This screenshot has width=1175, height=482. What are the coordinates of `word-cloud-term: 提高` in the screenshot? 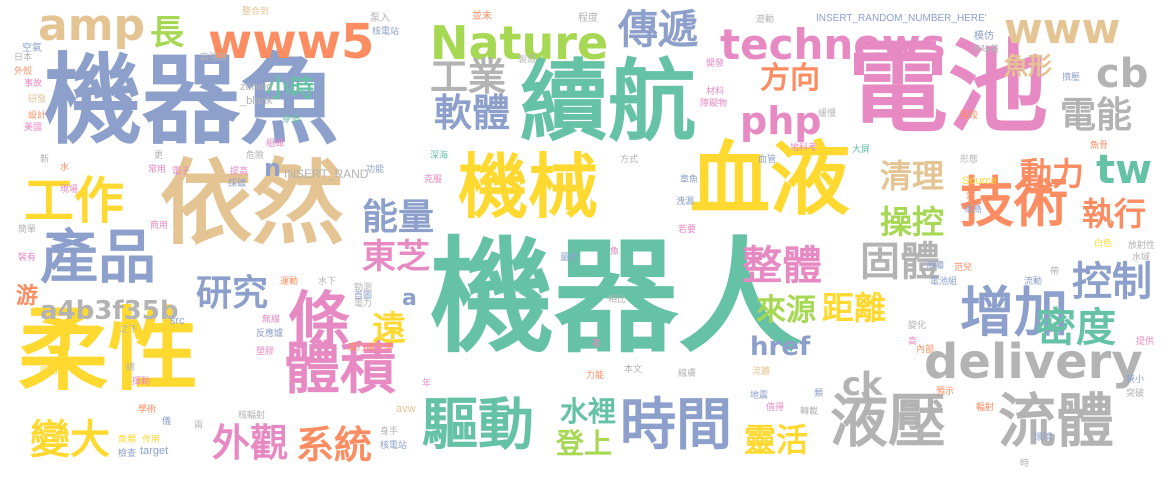 It's located at (239, 172).